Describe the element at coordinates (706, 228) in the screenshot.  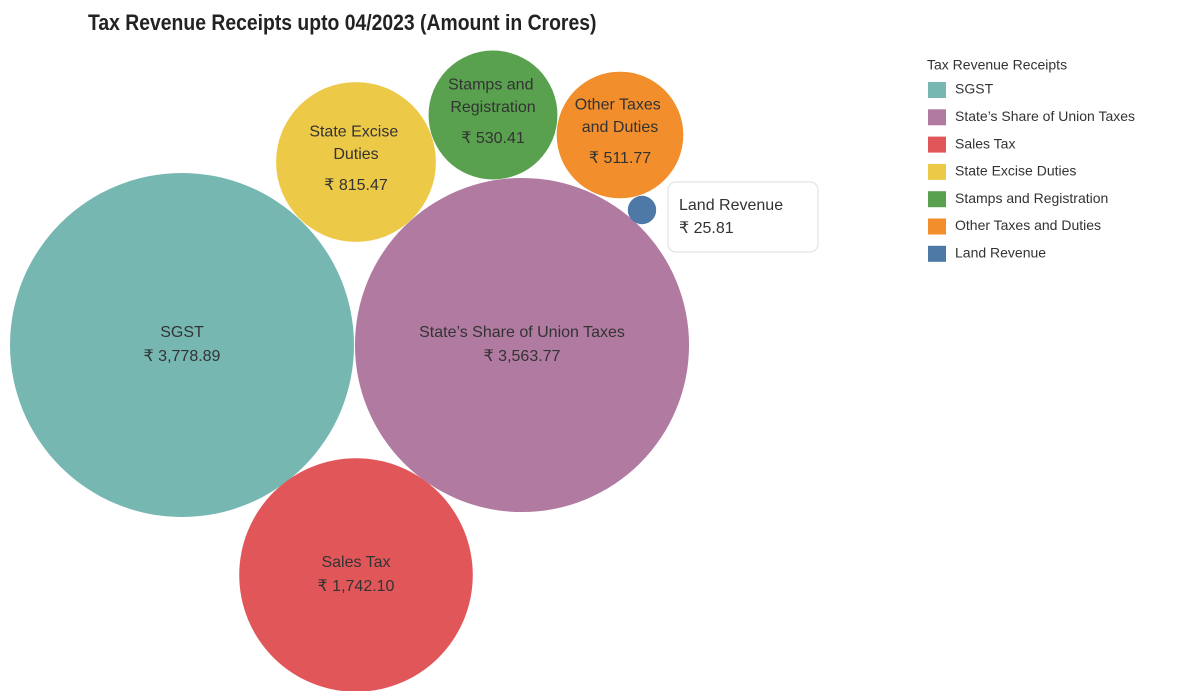
I see `value-label: ₹ 25.81` at that location.